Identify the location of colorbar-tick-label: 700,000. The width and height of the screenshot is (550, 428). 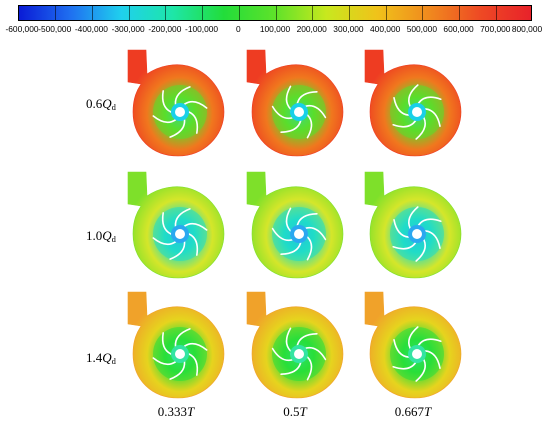
(495, 29).